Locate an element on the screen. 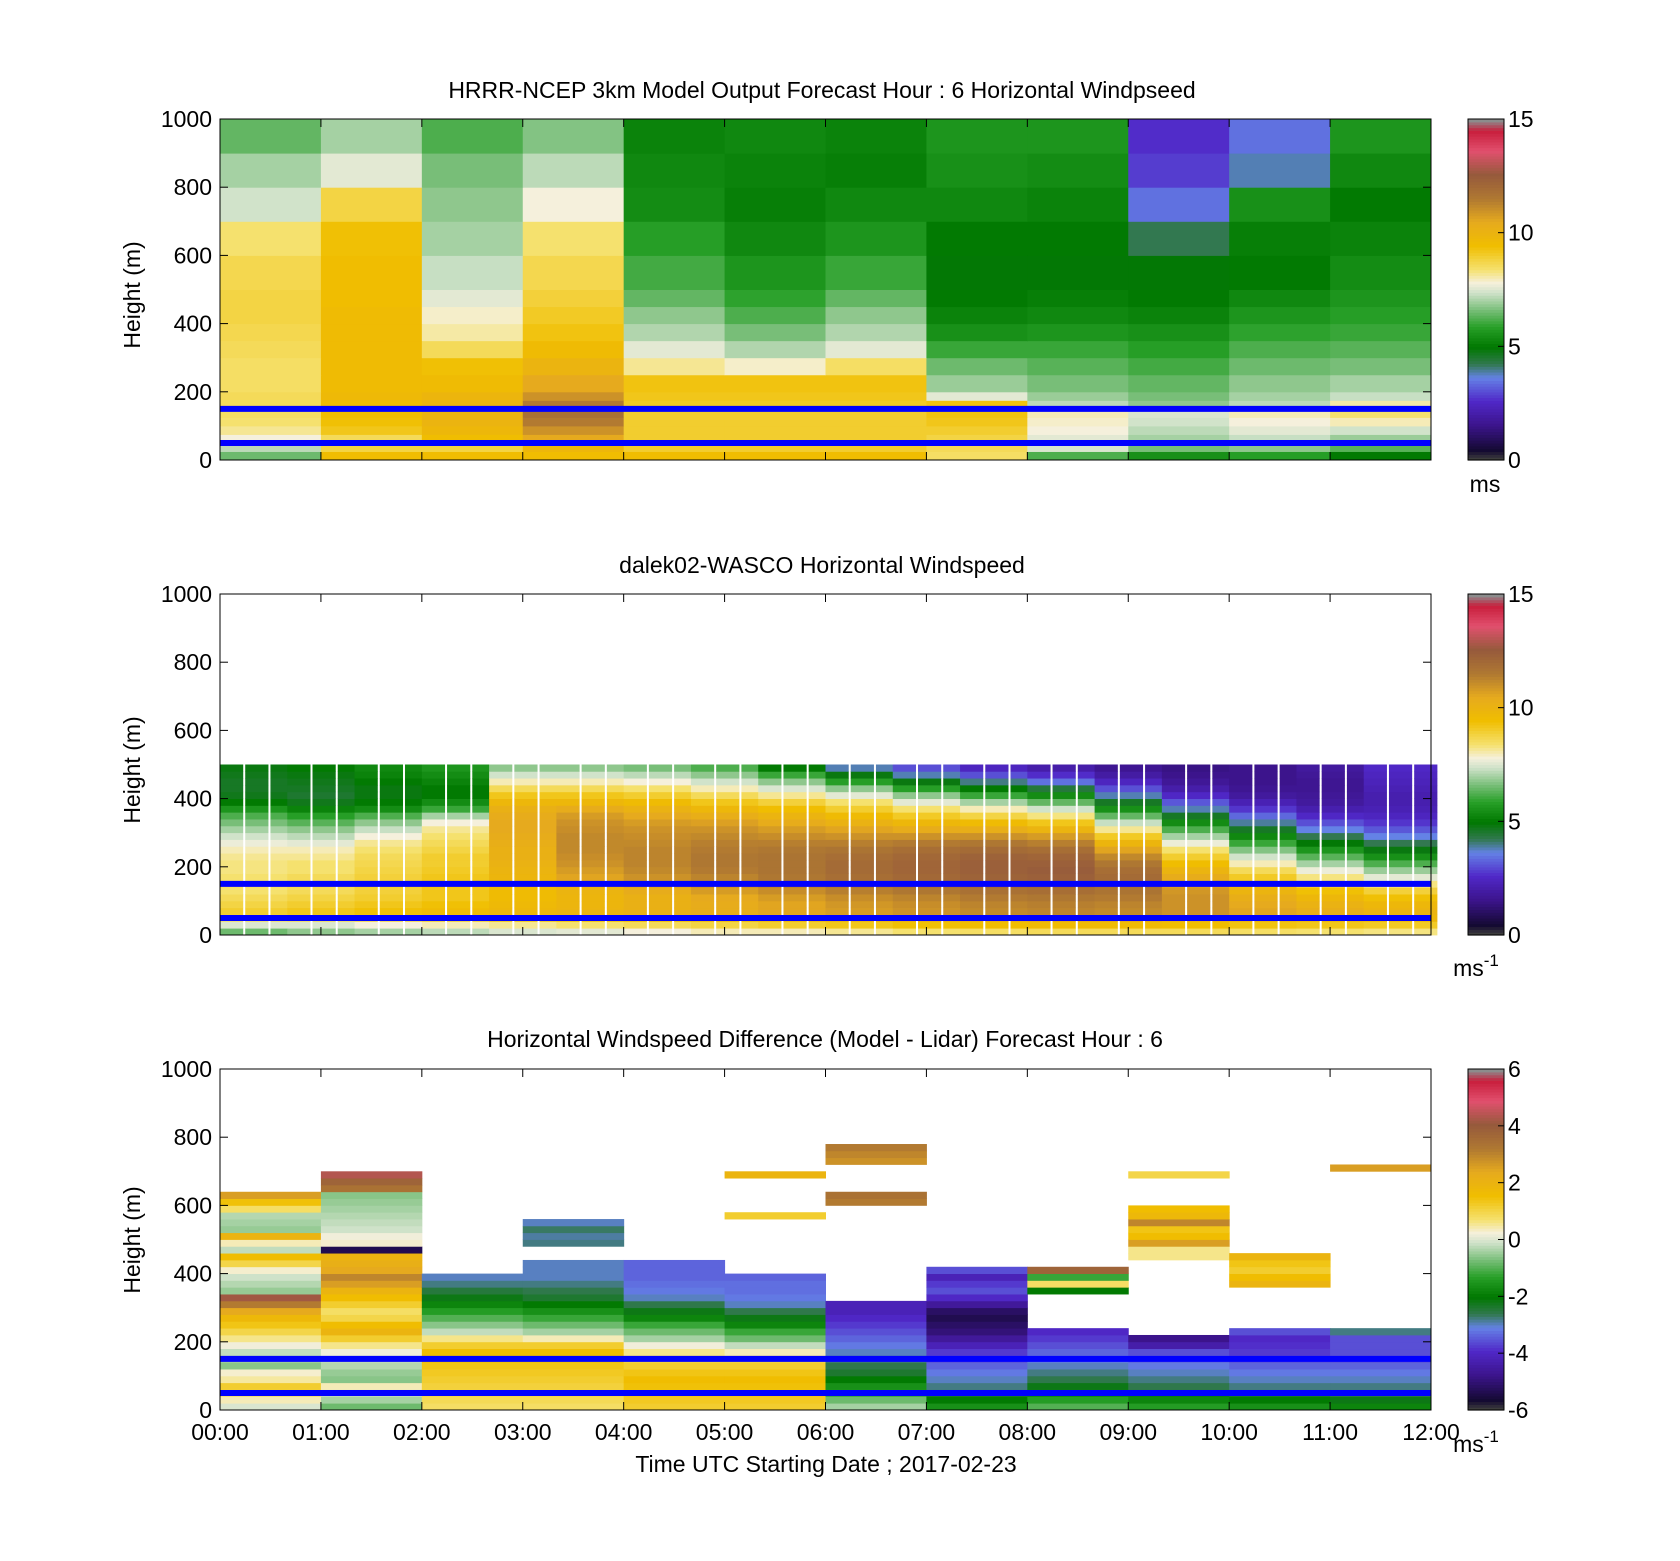  panel-model-colorbar-unit: ms is located at coordinates (1485, 484).